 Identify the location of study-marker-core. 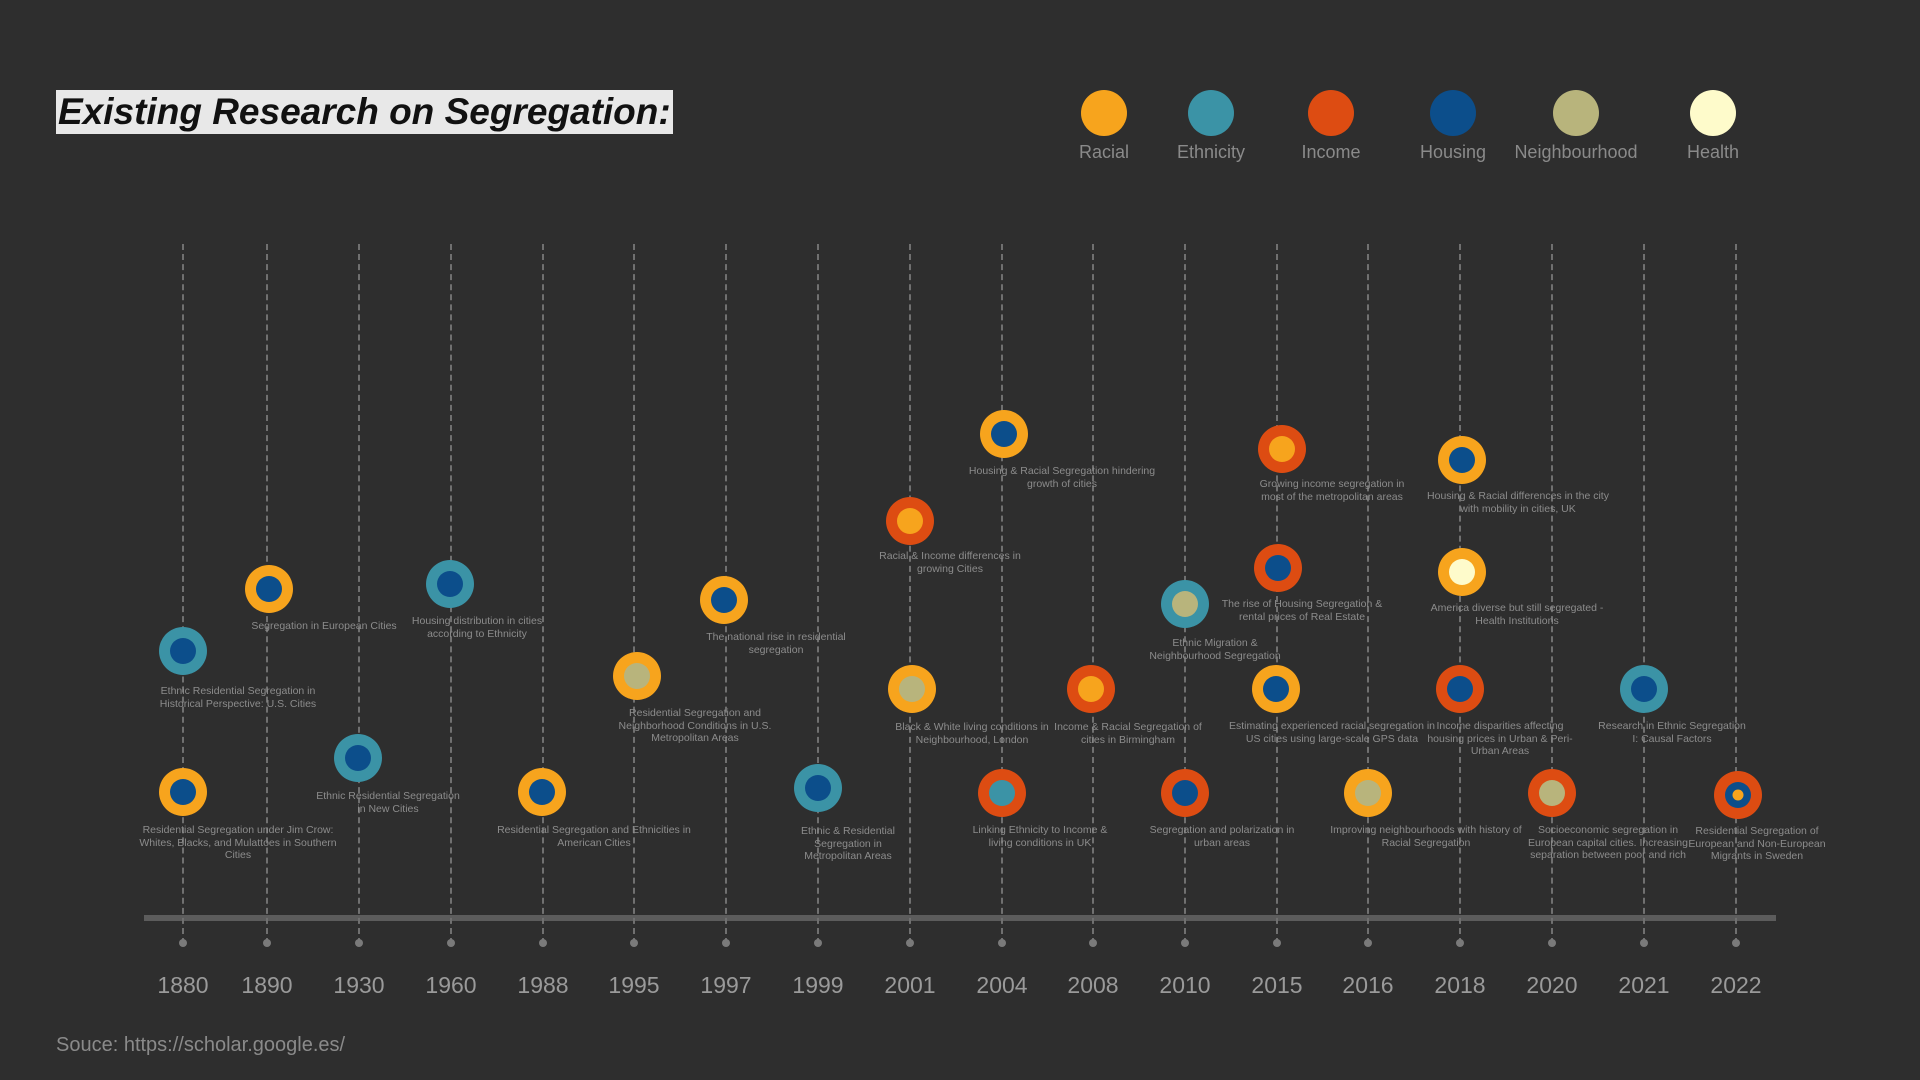
(1738, 795).